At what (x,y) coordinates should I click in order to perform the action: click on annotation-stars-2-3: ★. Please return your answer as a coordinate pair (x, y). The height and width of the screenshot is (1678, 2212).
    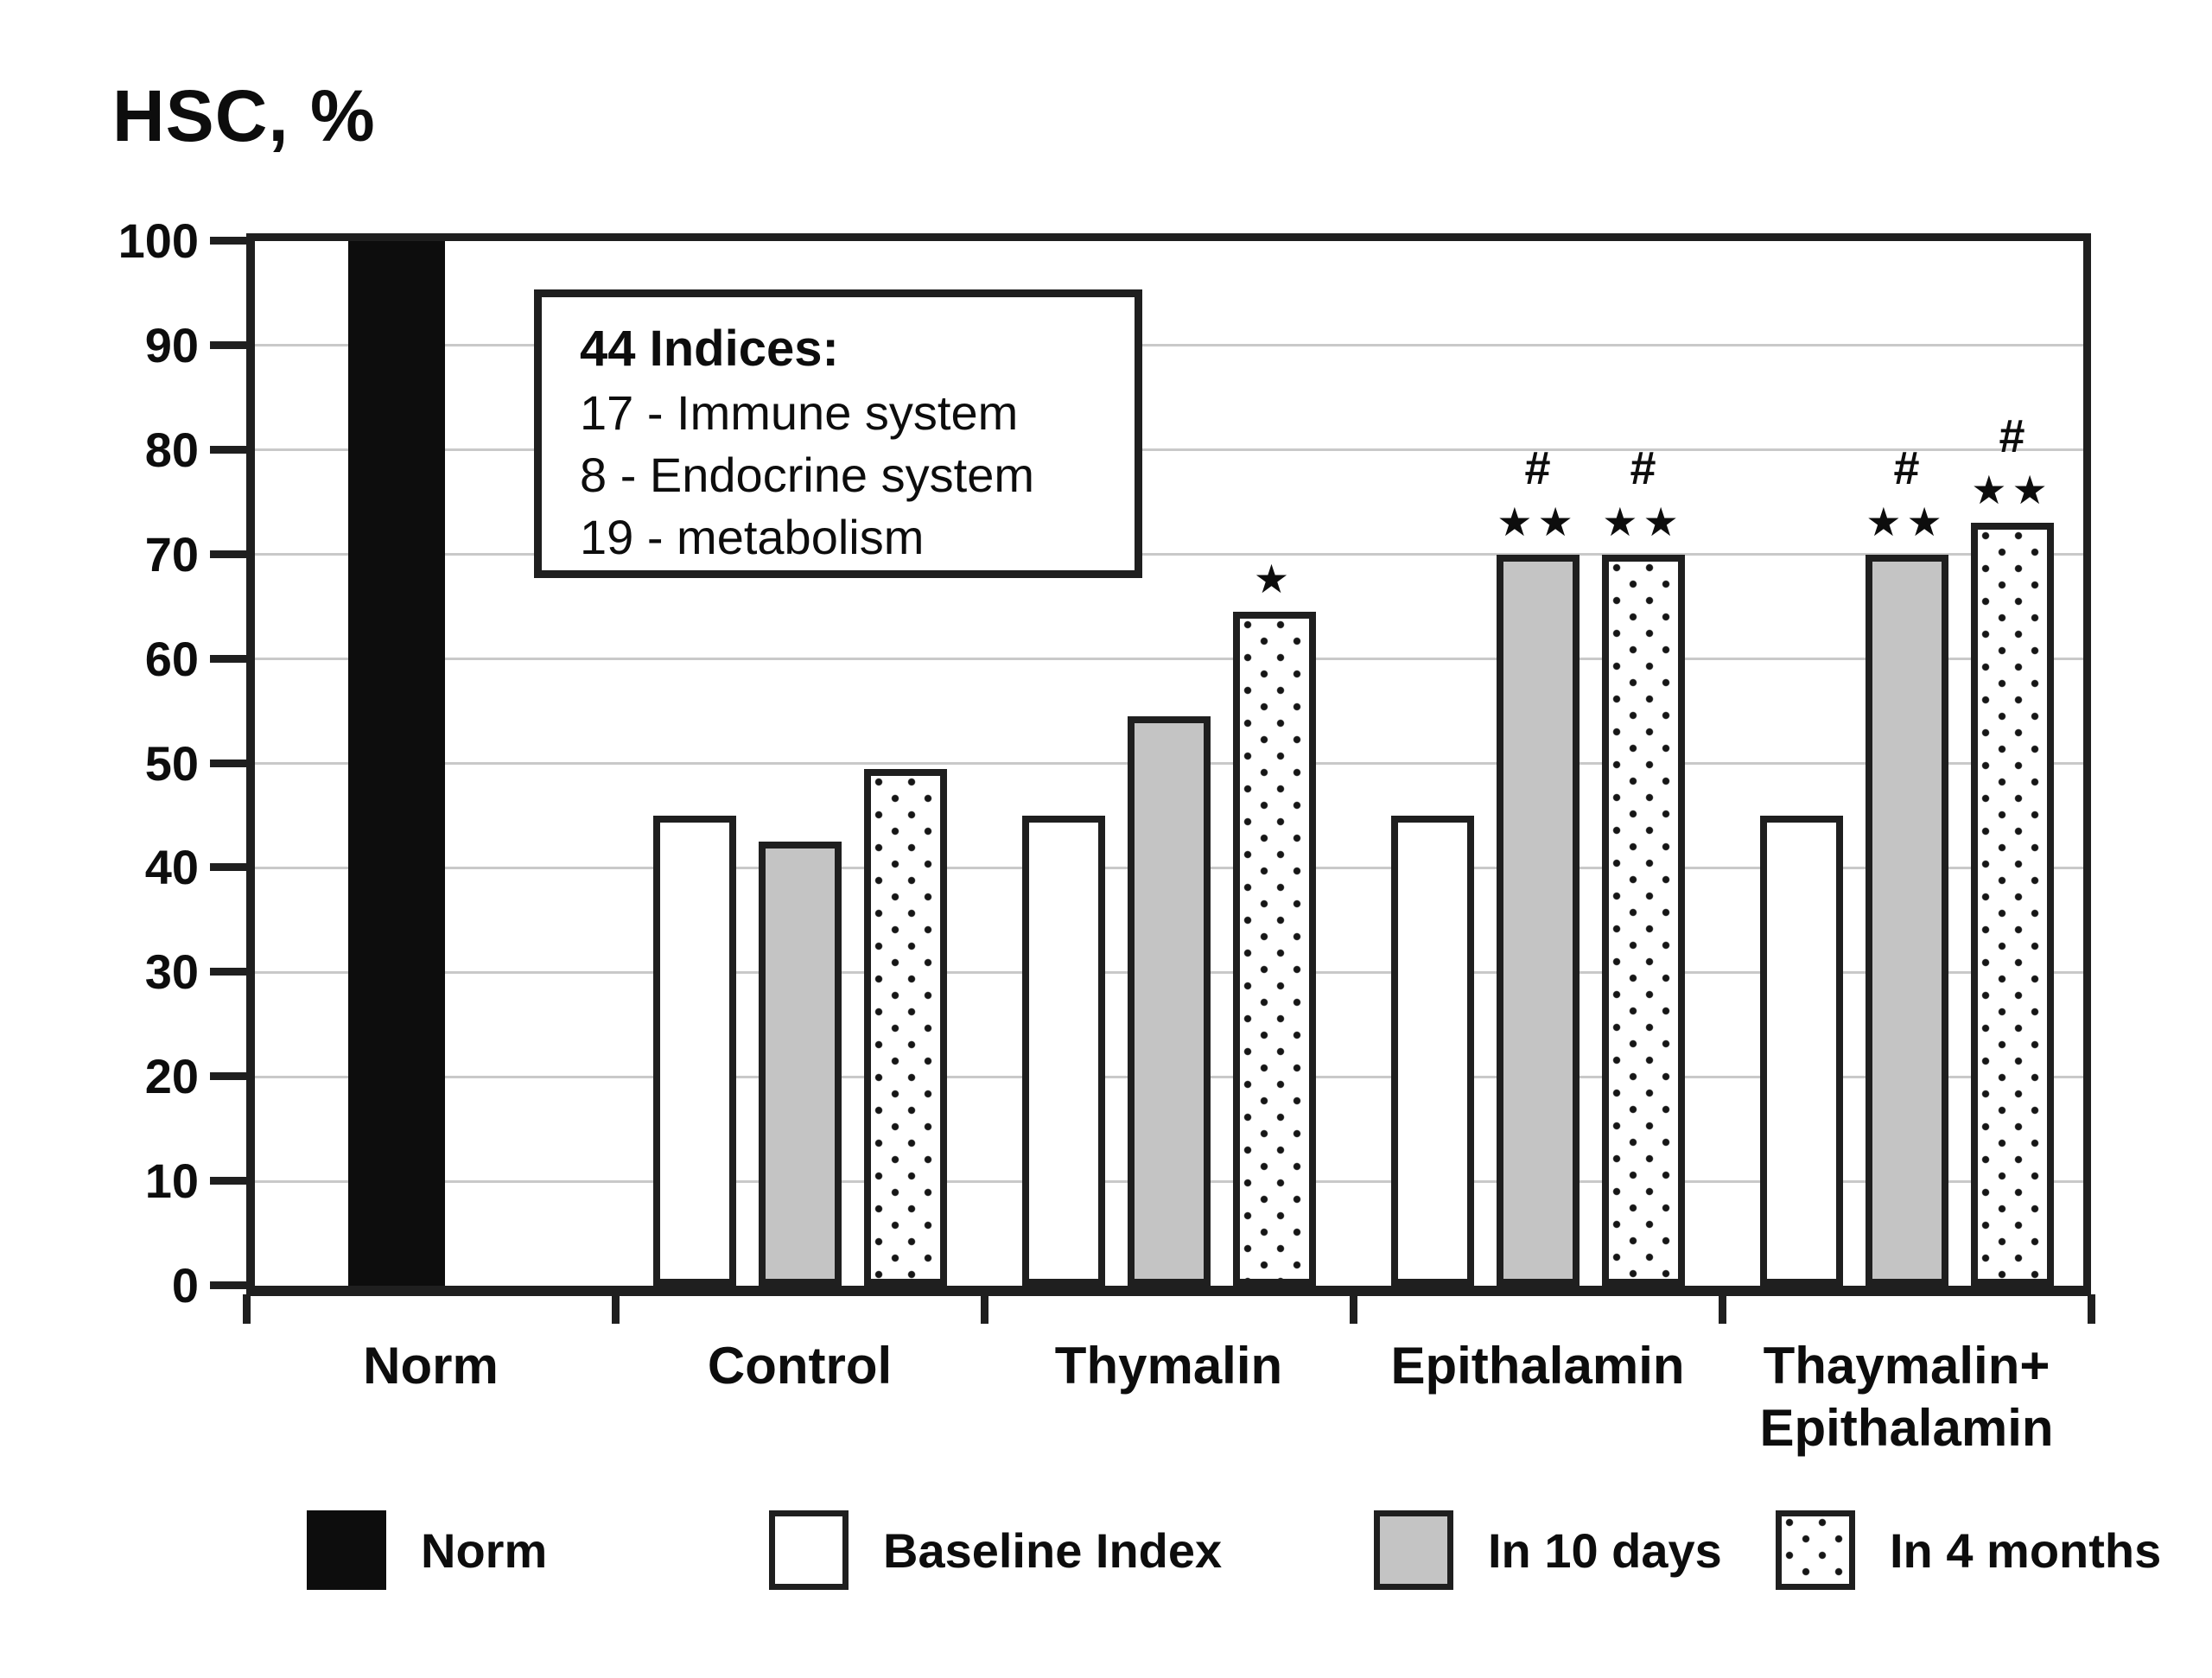
    Looking at the image, I should click on (1274, 579).